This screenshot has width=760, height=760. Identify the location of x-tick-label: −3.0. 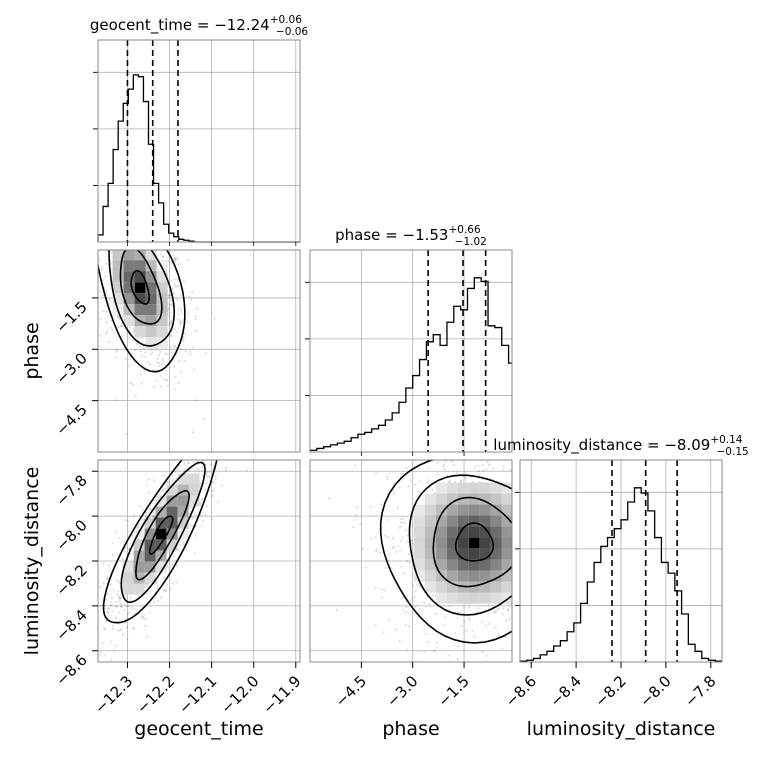
(402, 691).